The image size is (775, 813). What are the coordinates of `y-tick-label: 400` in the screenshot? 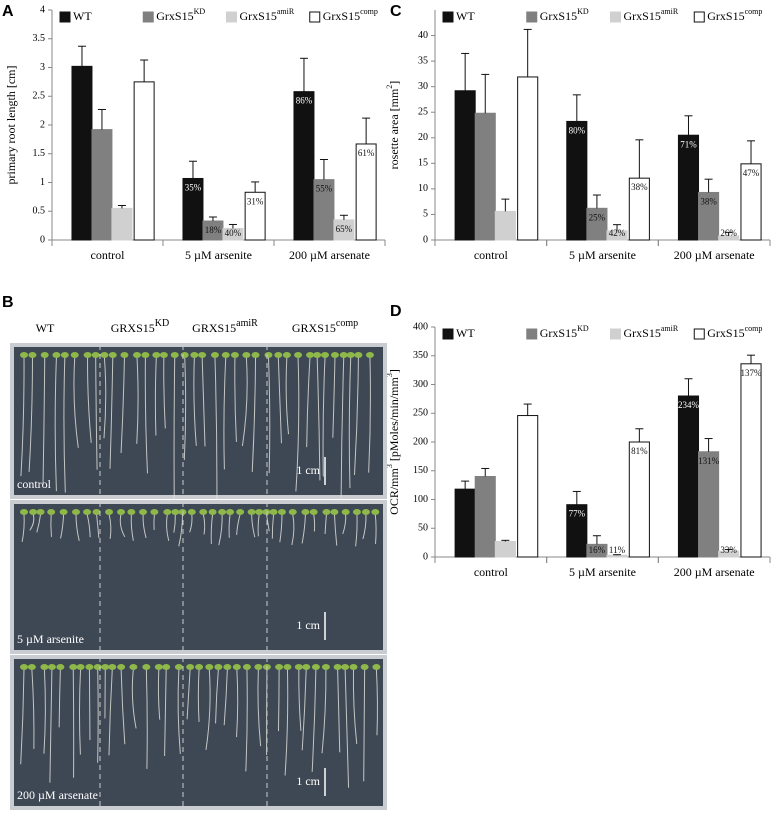 It's located at (420, 326).